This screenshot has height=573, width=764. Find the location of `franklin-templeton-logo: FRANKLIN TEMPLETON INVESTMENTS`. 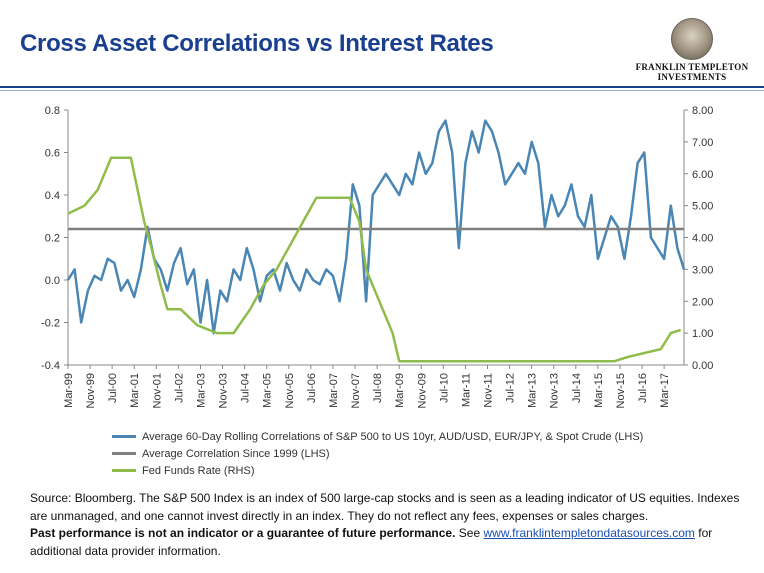

franklin-templeton-logo: FRANKLIN TEMPLETON INVESTMENTS is located at coordinates (692, 50).